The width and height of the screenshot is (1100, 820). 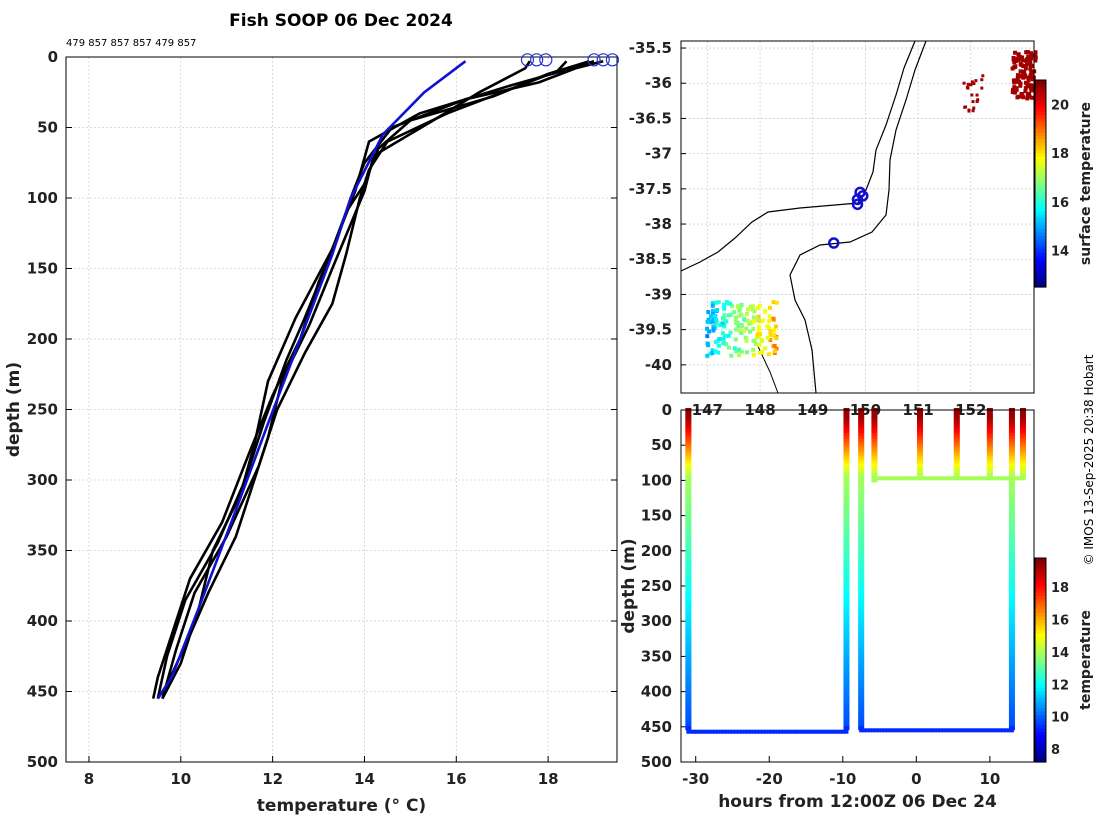 What do you see at coordinates (537, 60) in the screenshot?
I see `surface-marker` at bounding box center [537, 60].